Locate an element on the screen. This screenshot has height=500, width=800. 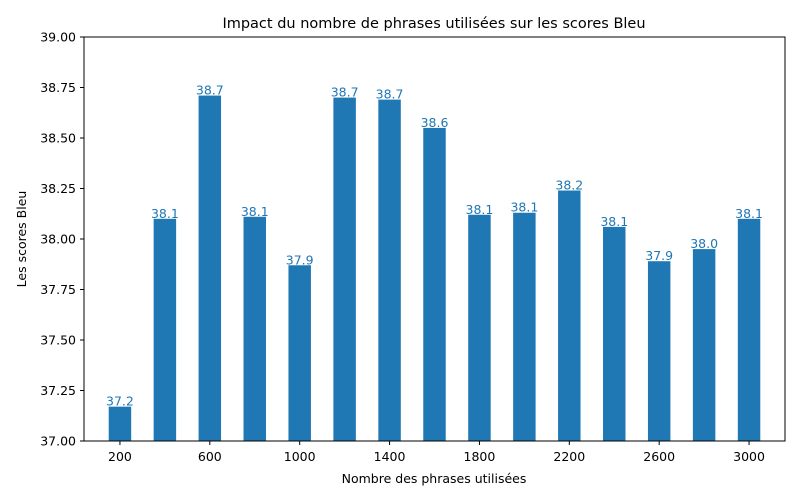
data-label: 37.2 is located at coordinates (120, 401).